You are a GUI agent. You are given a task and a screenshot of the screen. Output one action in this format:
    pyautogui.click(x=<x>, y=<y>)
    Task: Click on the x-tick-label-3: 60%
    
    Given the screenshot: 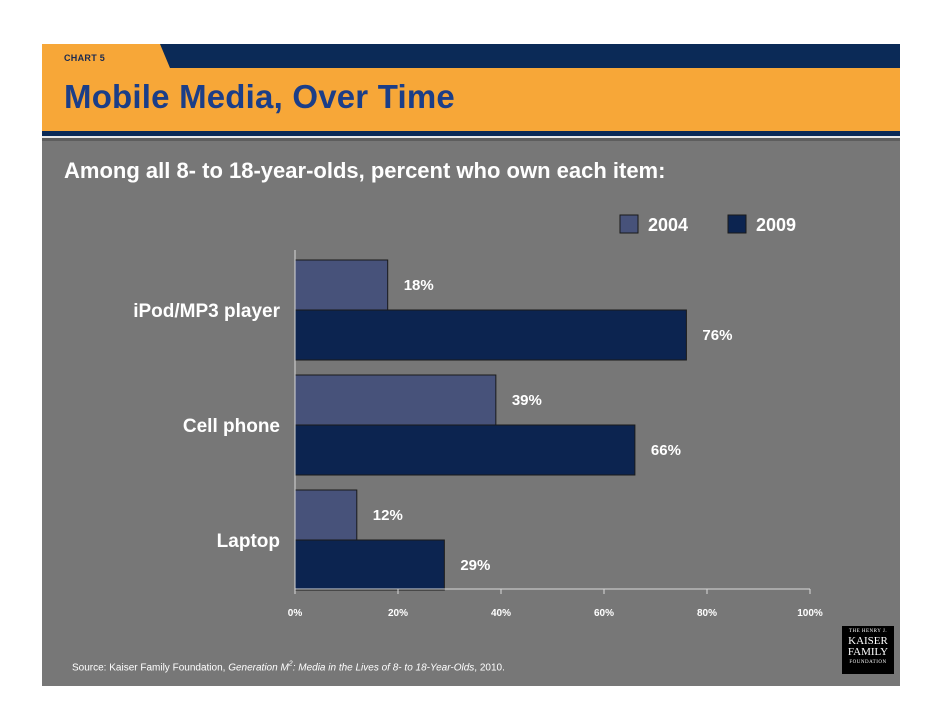 What is the action you would take?
    pyautogui.click(x=604, y=613)
    